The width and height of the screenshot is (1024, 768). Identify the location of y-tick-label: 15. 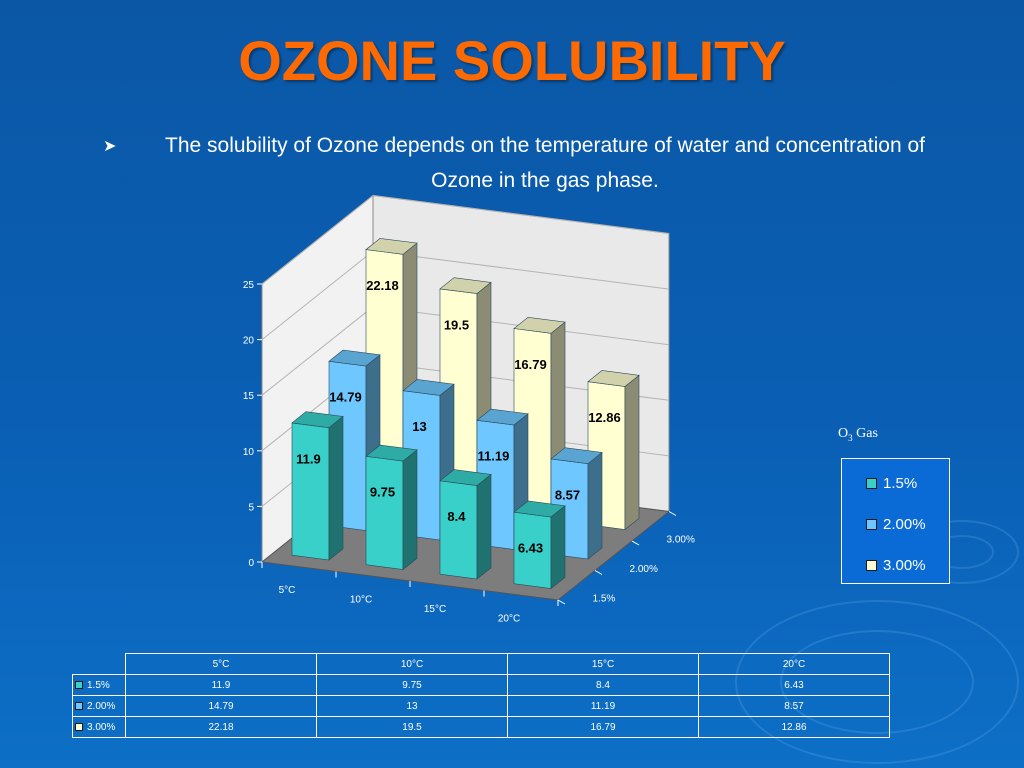
(249, 396).